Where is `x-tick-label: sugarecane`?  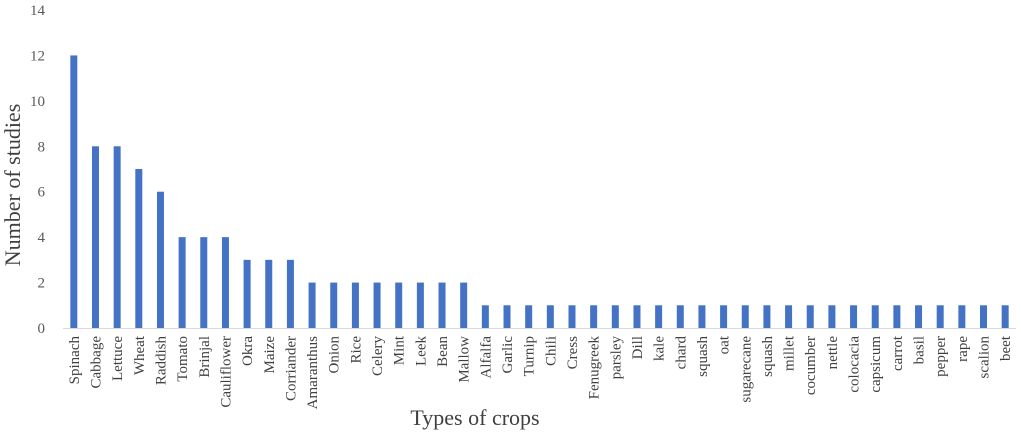
x-tick-label: sugarecane is located at coordinates (746, 369).